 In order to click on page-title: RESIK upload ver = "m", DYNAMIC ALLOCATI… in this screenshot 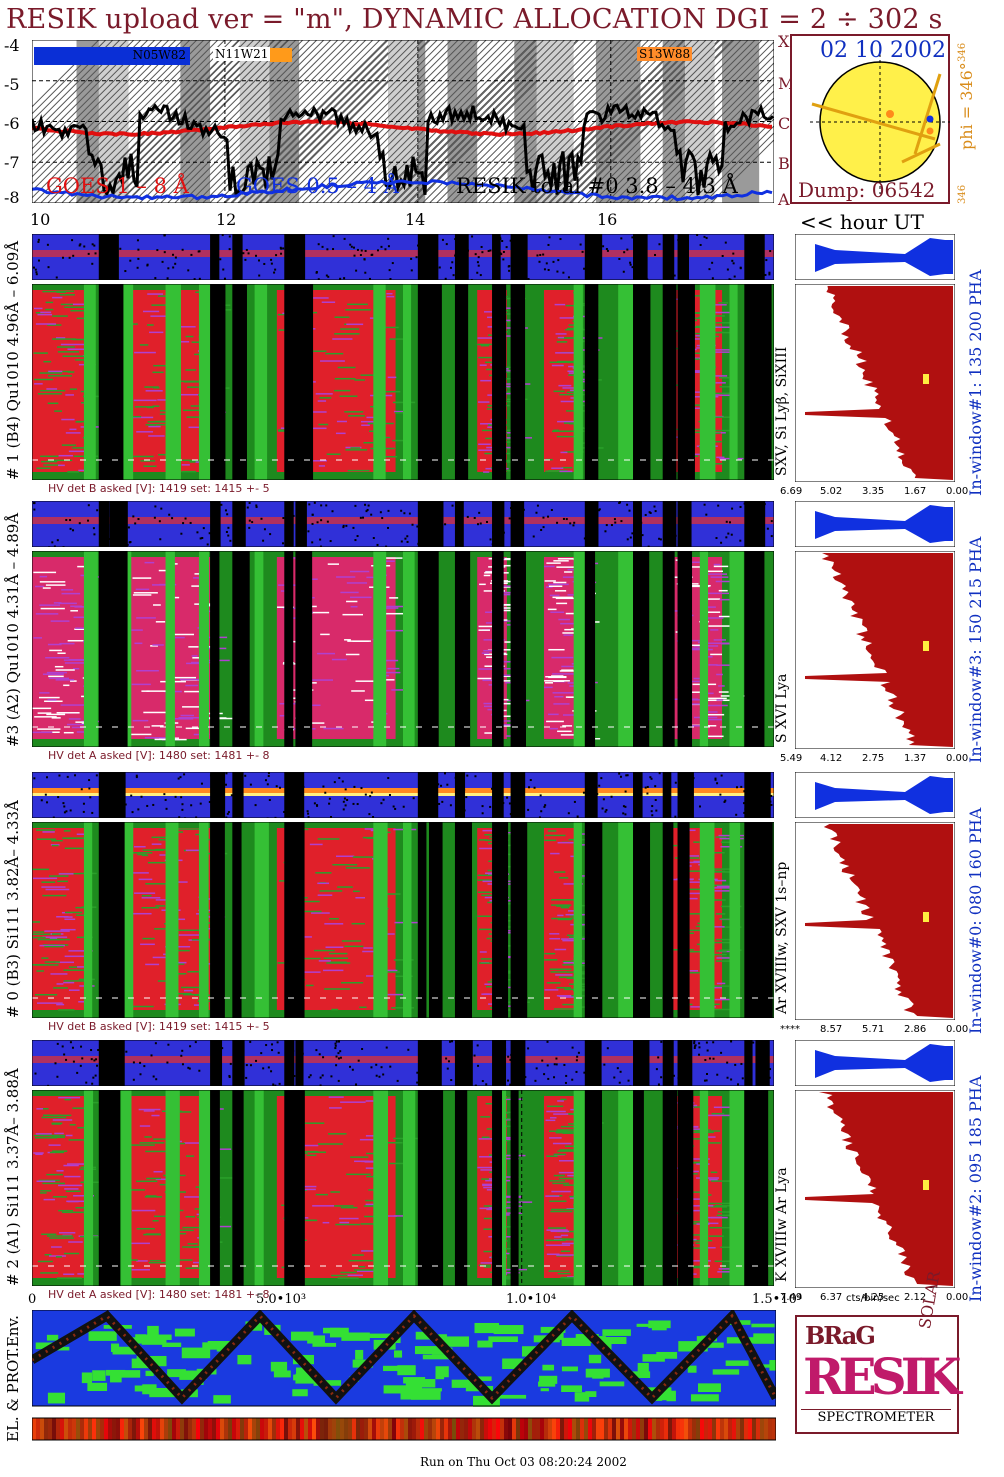, I will do `click(474, 19)`.